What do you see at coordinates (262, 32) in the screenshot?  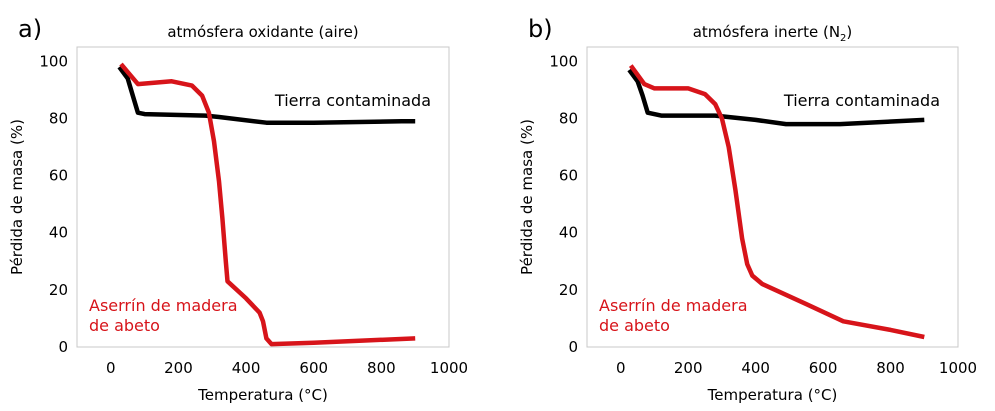 I see `chart-title: atmósfera oxidante (aire)` at bounding box center [262, 32].